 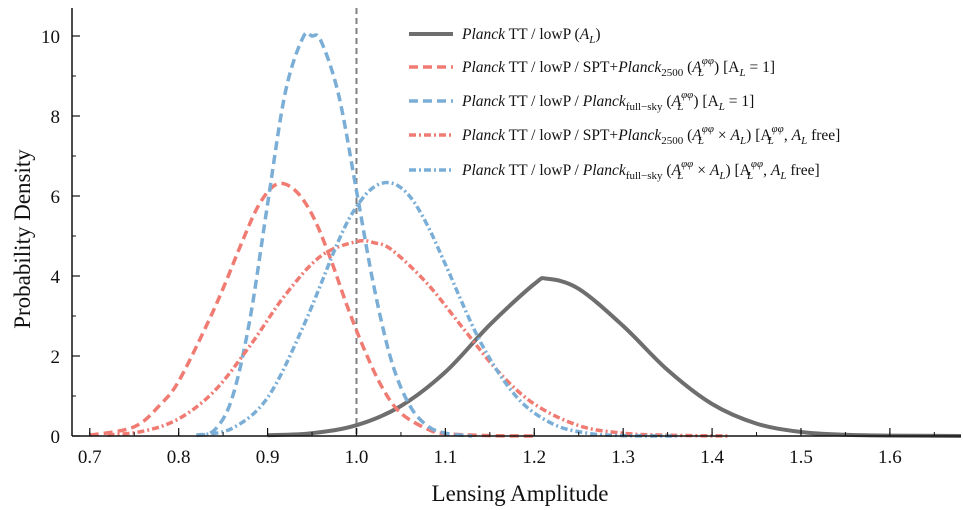 What do you see at coordinates (534, 457) in the screenshot?
I see `x-tick-label: 1.2` at bounding box center [534, 457].